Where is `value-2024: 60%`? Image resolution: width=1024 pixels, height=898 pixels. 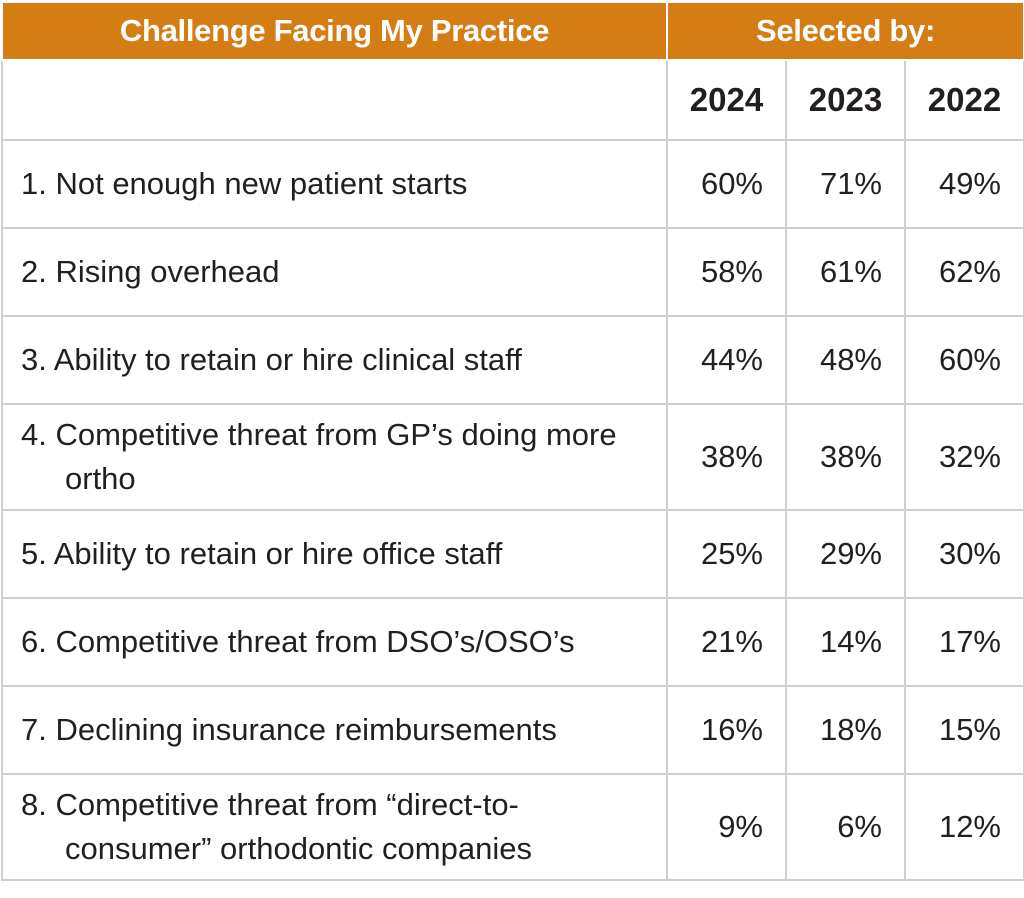
value-2024: 60% is located at coordinates (726, 184).